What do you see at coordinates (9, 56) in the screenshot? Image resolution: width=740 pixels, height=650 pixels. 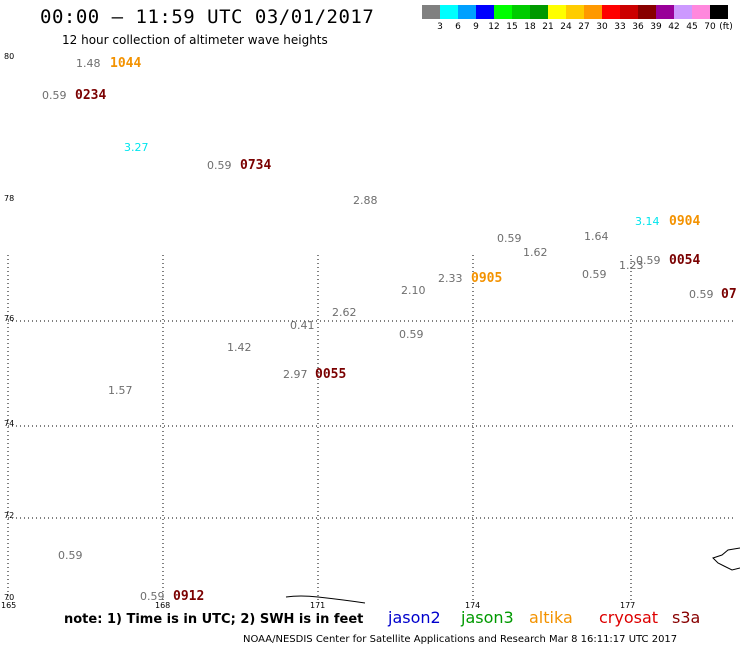 I see `lat-label-80: 80` at bounding box center [9, 56].